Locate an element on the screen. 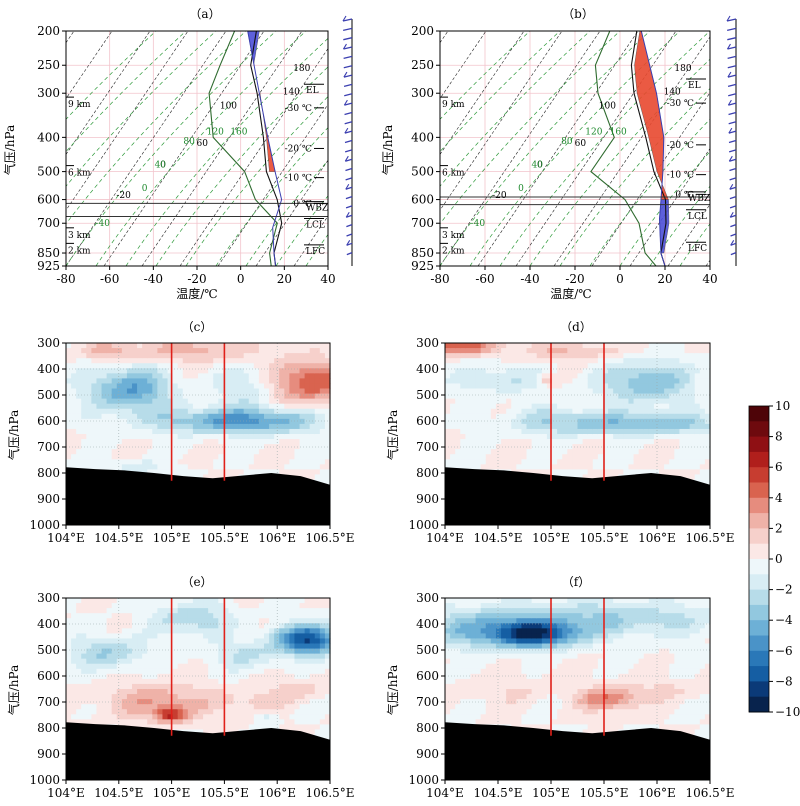 This screenshot has height=806, width=800. skewt-inner-b is located at coordinates (575, 148).